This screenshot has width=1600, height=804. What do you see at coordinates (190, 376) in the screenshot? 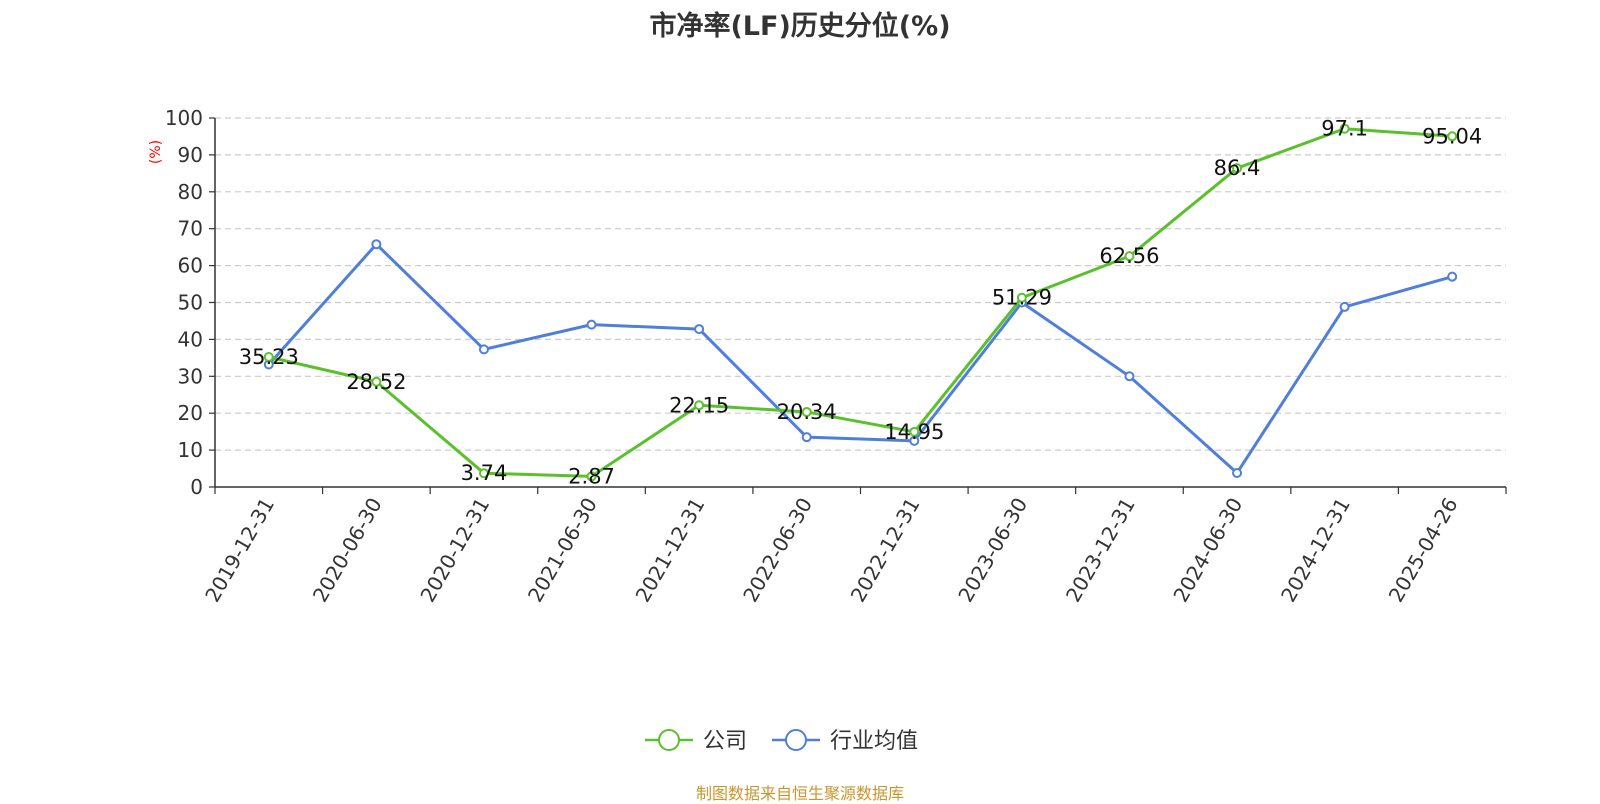
I see `y-tick-label: 30` at bounding box center [190, 376].